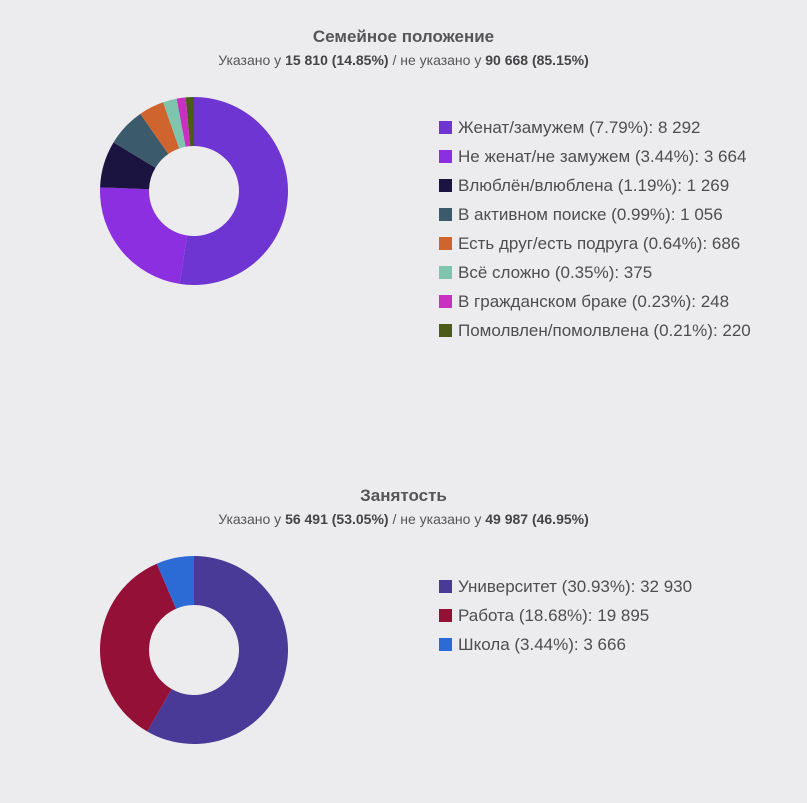  Describe the element at coordinates (602, 156) in the screenshot. I see `legend-label: Не женат/не замужем (3.44%): 3 664` at that location.